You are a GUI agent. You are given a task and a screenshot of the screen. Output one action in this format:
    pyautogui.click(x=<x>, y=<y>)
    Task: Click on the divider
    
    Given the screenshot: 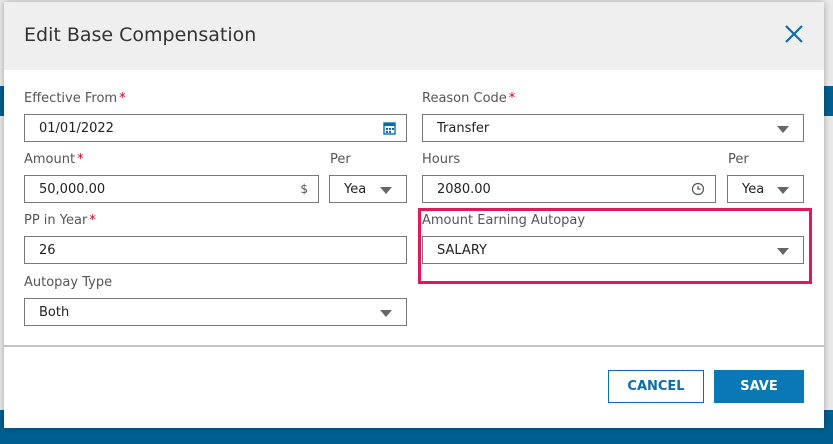 What is the action you would take?
    pyautogui.click(x=414, y=346)
    